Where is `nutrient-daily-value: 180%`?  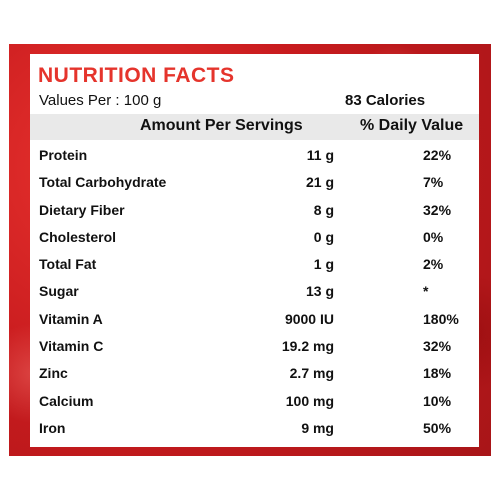 nutrient-daily-value: 180% is located at coordinates (441, 318).